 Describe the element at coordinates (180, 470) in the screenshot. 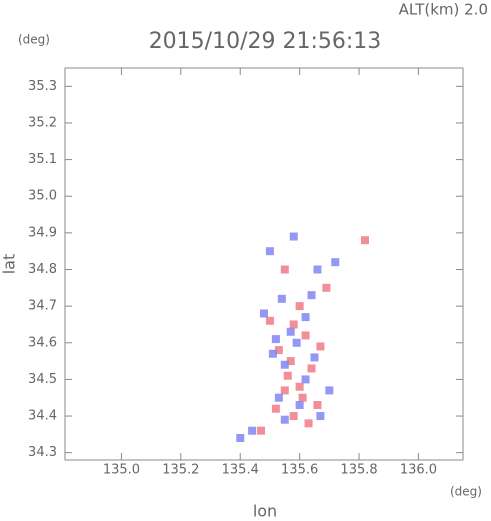

I see `x-tick-label: 135.2` at that location.